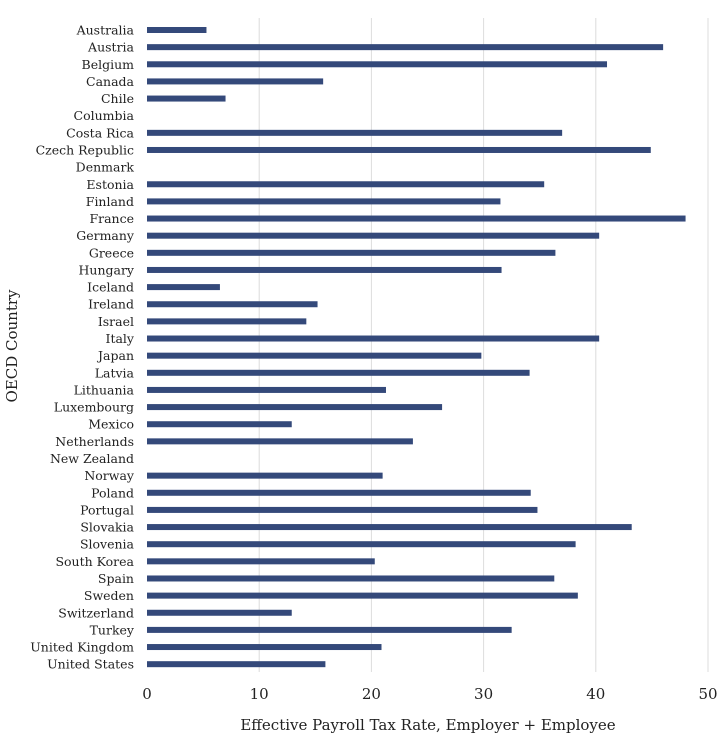  Describe the element at coordinates (117, 98) in the screenshot. I see `category-label: Chile` at that location.